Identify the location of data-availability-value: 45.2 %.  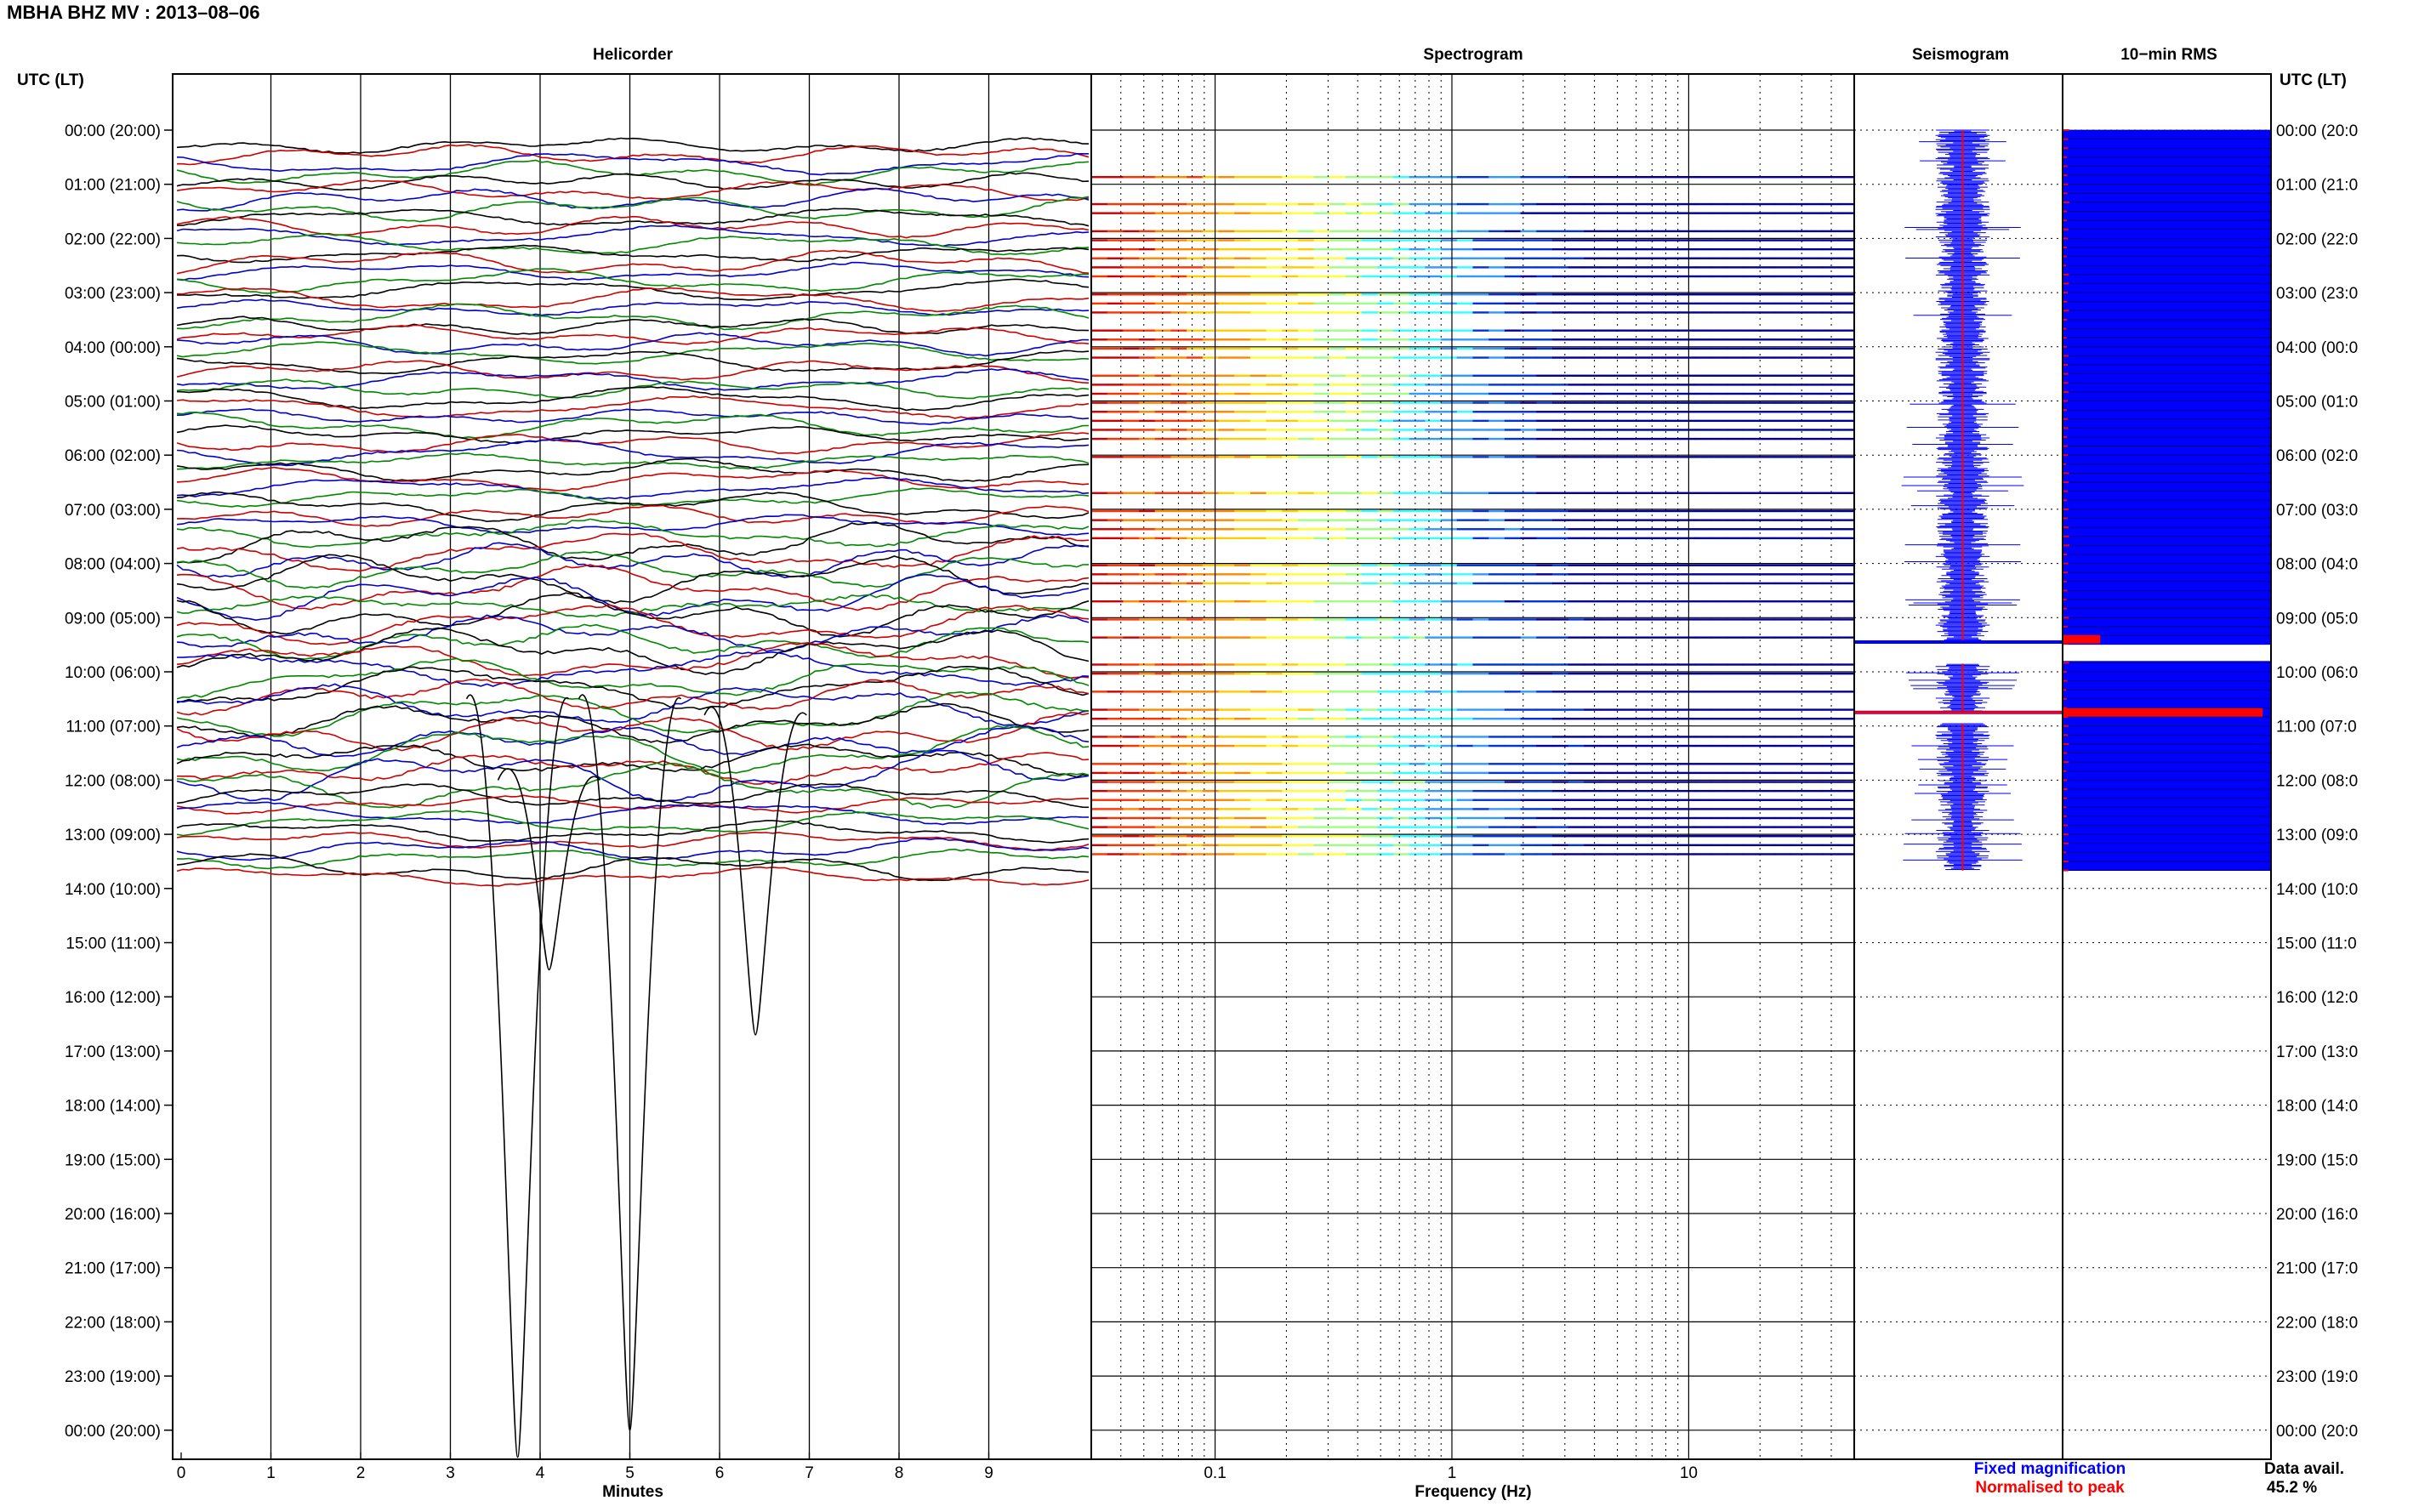
(2292, 1488).